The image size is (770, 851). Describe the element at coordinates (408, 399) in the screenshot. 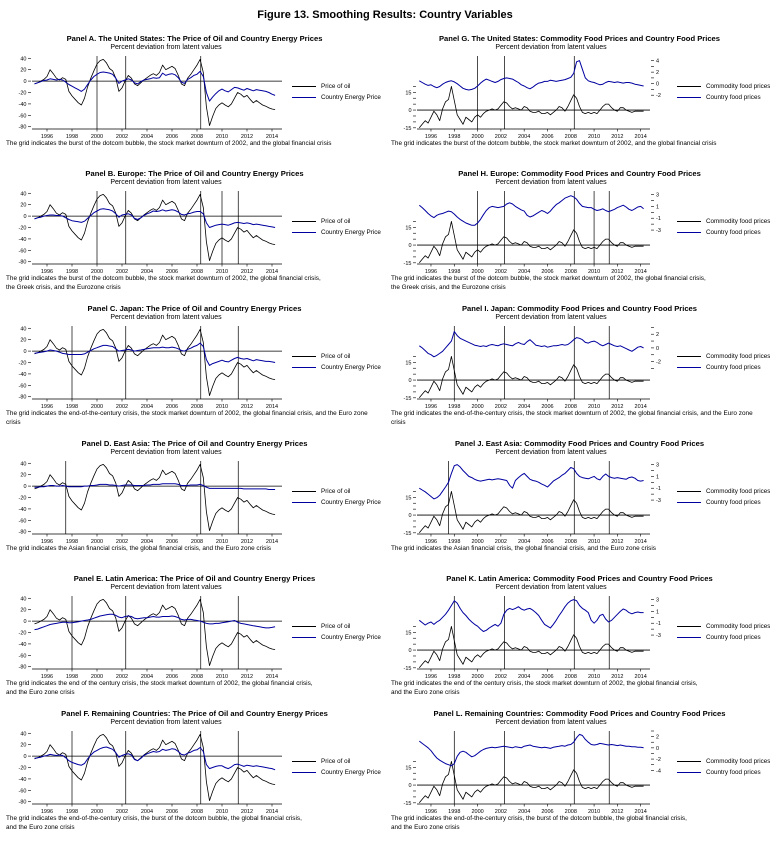

I see `svg-text: -15` at that location.